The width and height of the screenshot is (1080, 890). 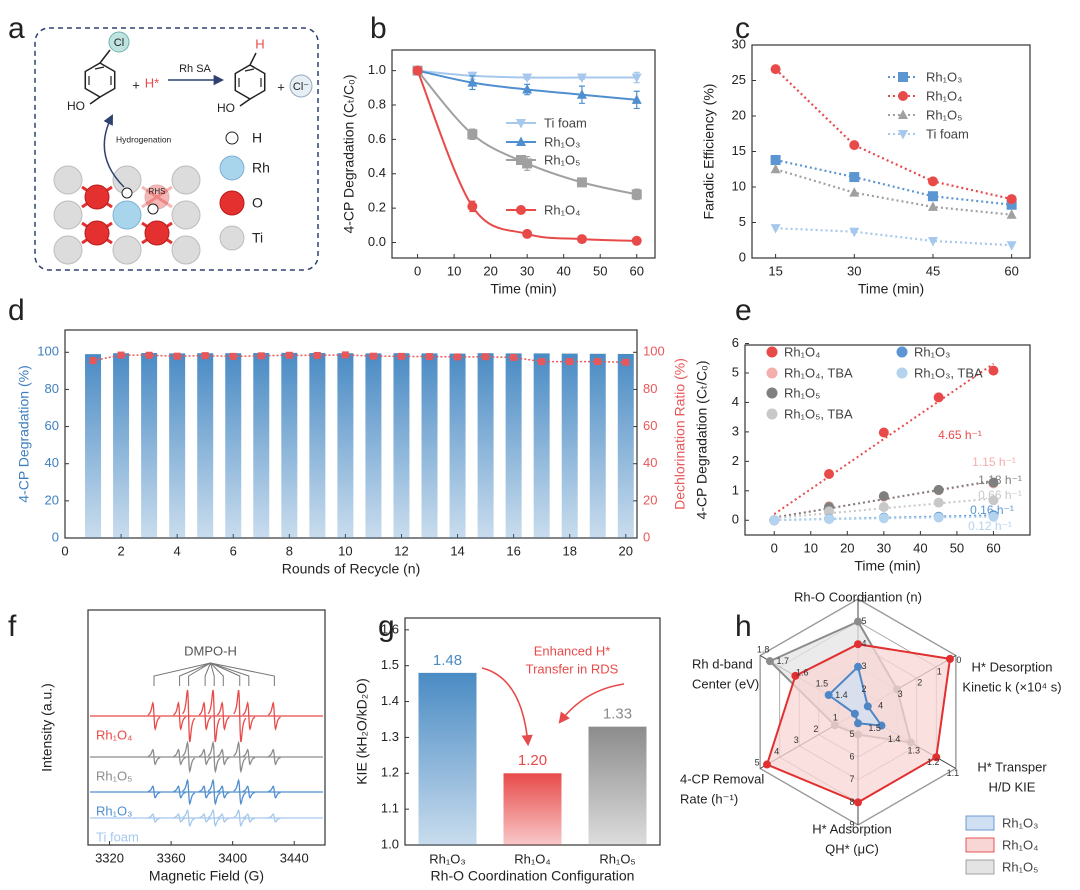 I want to click on y-tick-label: 1.0, so click(x=377, y=69).